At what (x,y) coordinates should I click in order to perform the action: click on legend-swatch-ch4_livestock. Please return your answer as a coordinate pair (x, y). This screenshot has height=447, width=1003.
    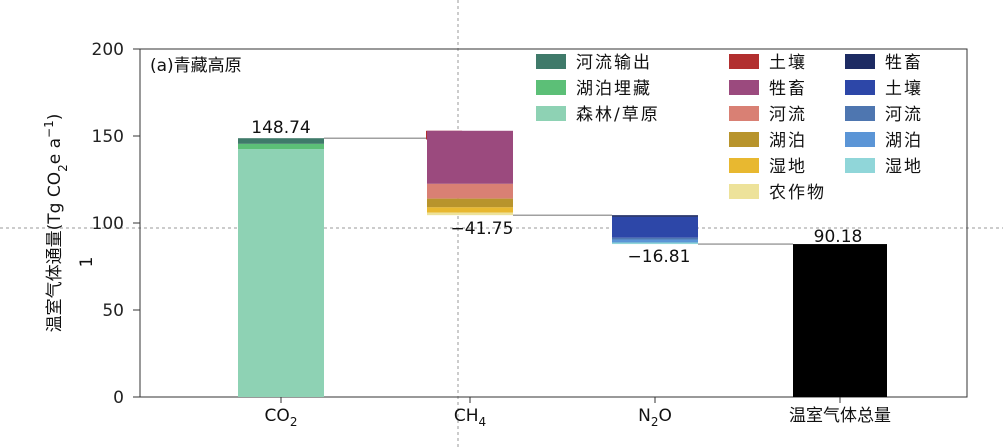
    Looking at the image, I should click on (744, 87).